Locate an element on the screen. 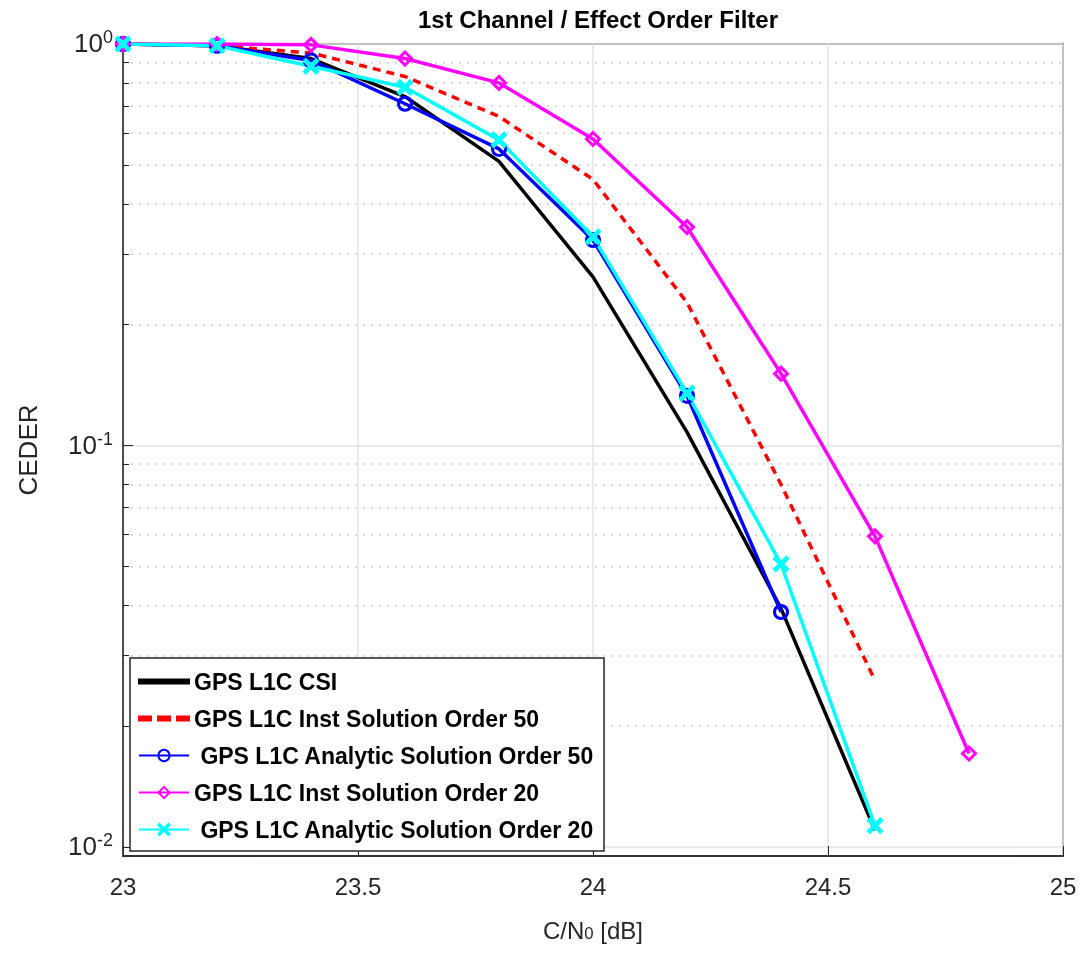 This screenshot has width=1083, height=979. chart-title: 1st Channel / Effect Order Filter is located at coordinates (598, 19).